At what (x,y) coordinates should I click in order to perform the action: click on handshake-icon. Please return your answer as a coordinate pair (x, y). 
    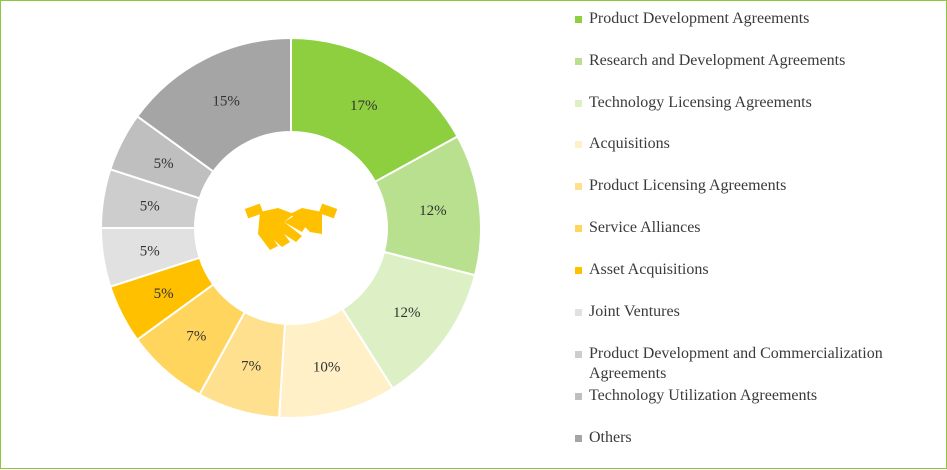
    Looking at the image, I should click on (291, 226).